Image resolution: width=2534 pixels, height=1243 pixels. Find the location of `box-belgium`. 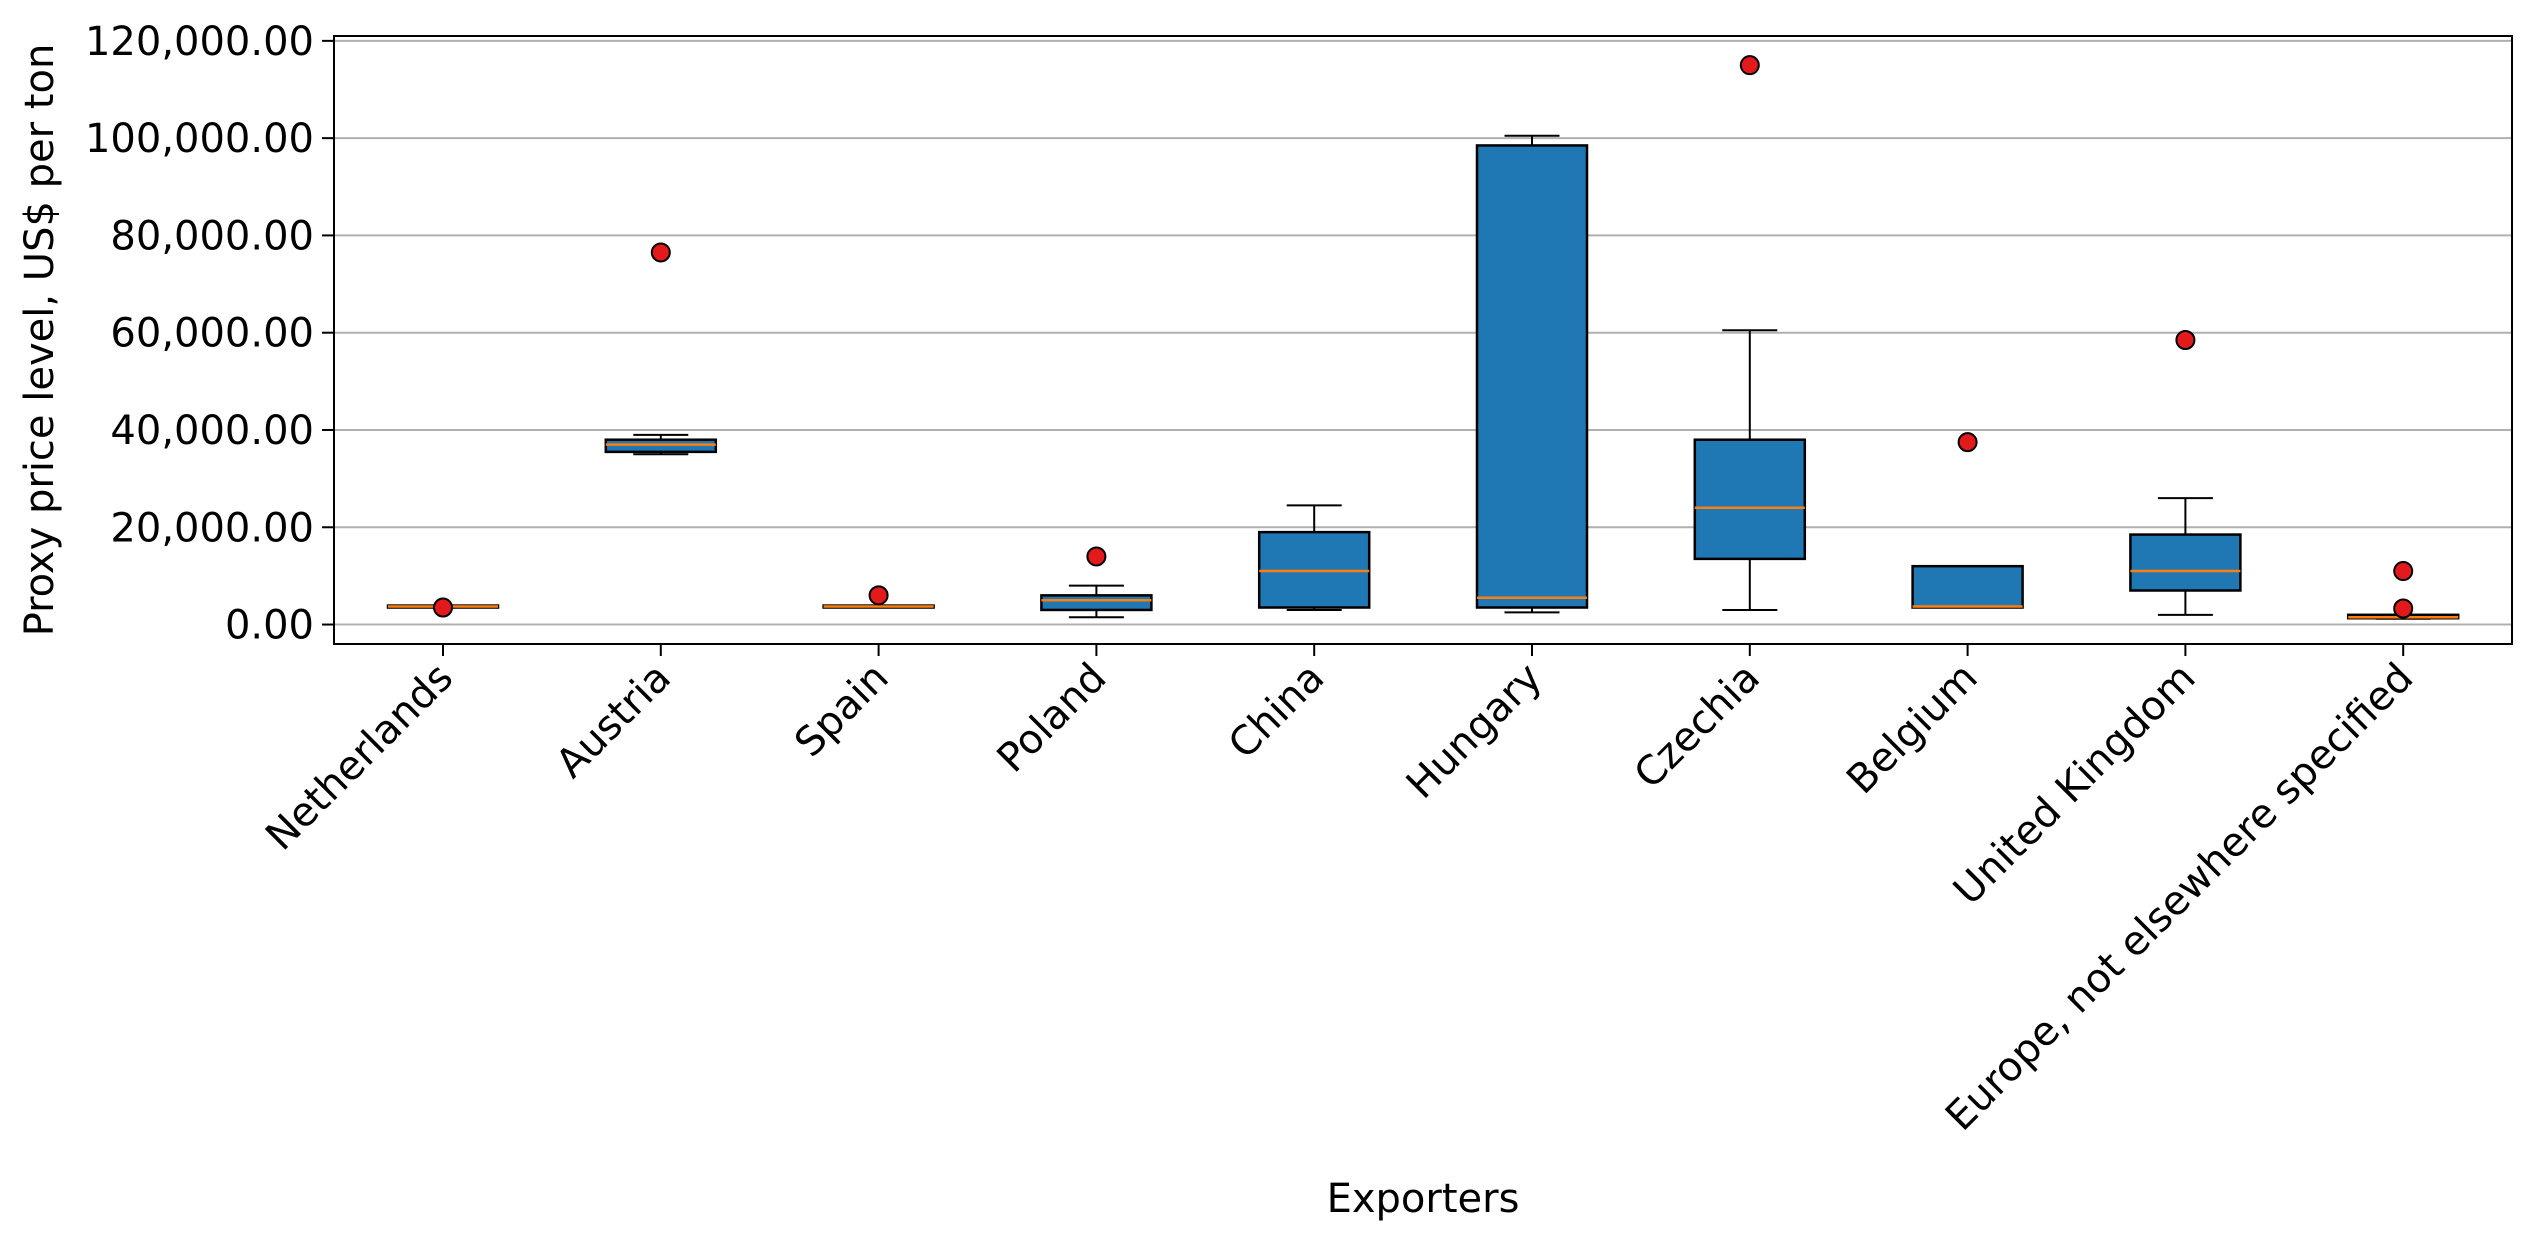

box-belgium is located at coordinates (1967, 520).